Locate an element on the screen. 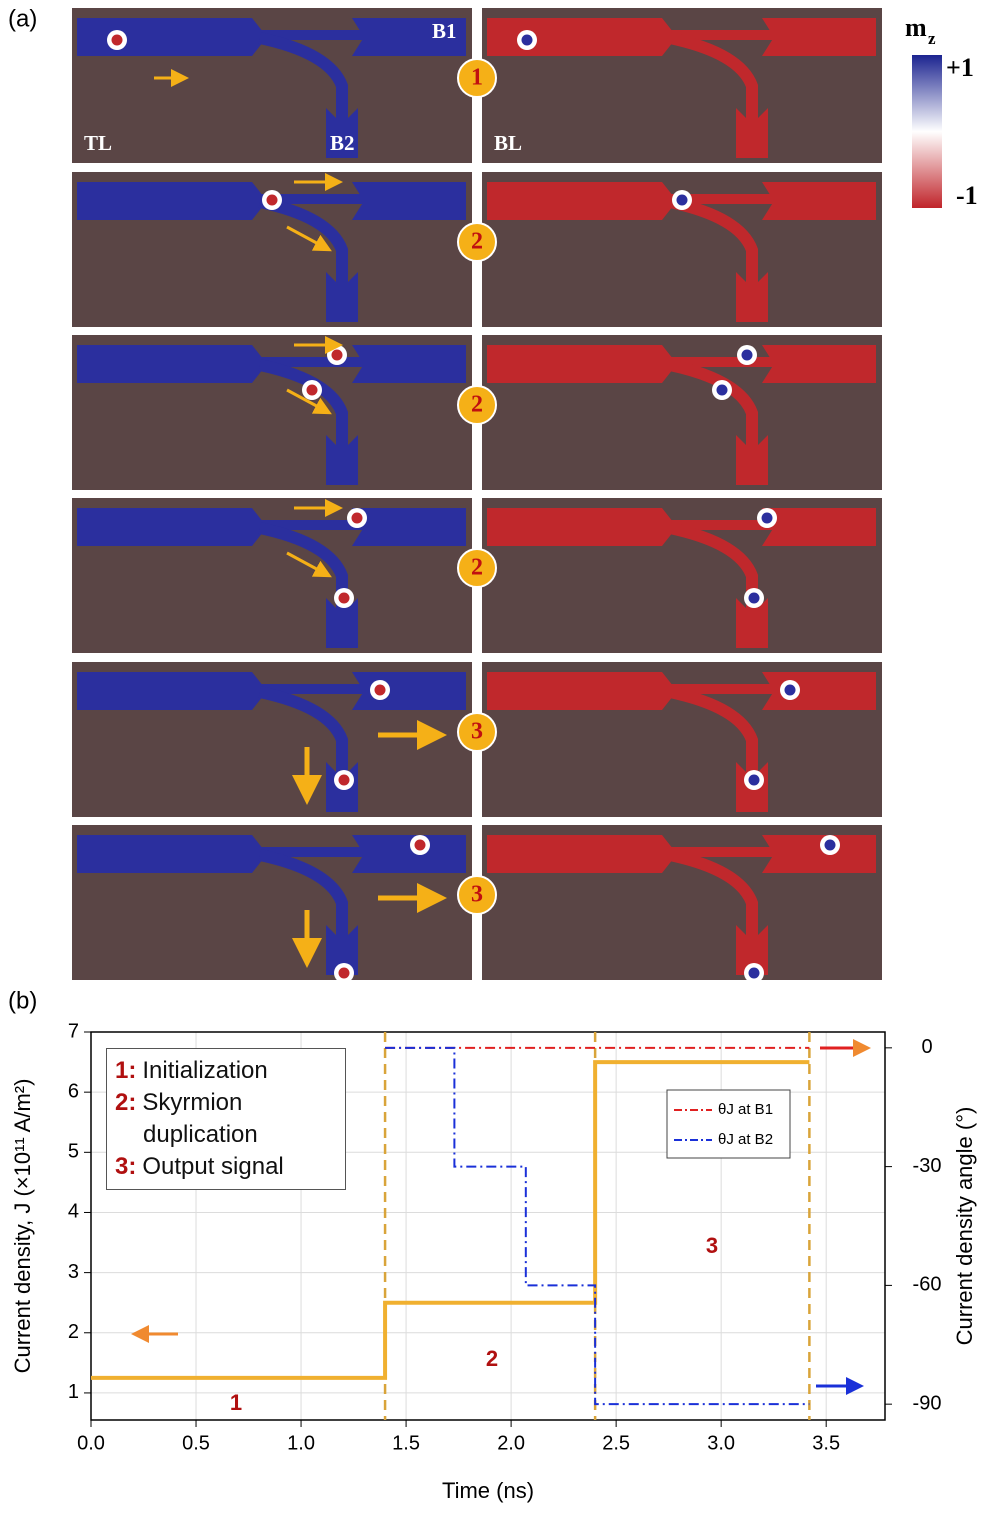 This screenshot has width=987, height=1513. phase-key: 1: is located at coordinates (126, 1070).